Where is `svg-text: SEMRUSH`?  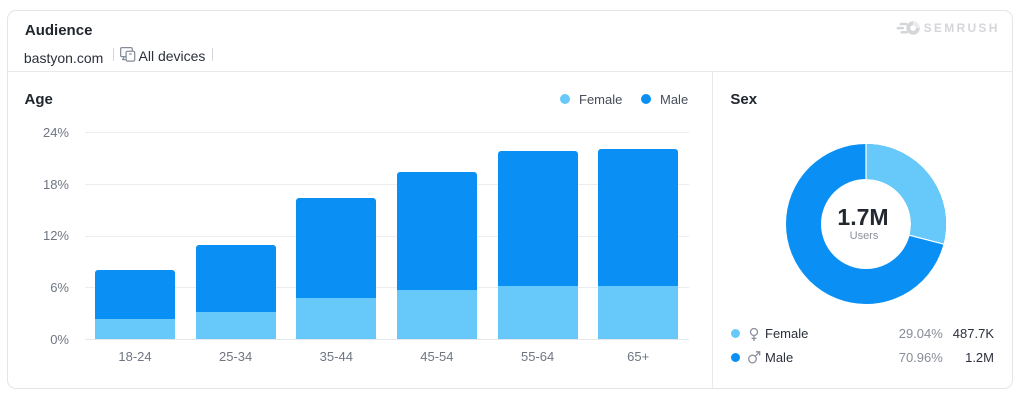 svg-text: SEMRUSH is located at coordinates (962, 28).